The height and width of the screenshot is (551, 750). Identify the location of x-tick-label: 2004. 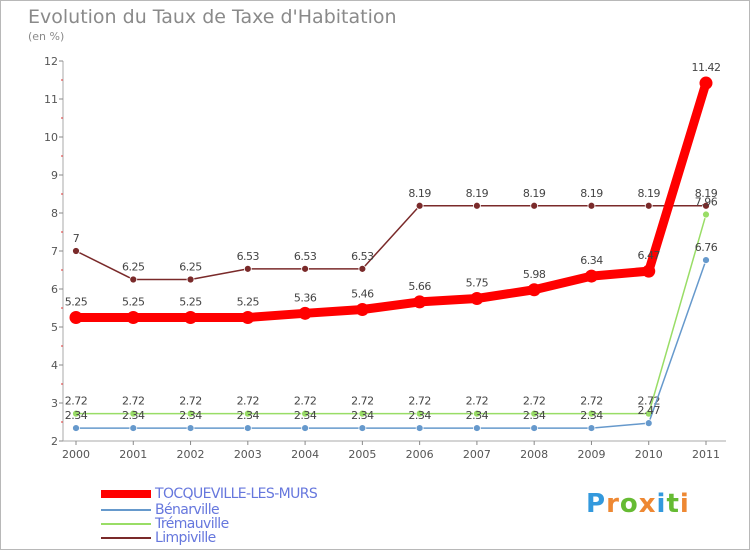
(305, 454).